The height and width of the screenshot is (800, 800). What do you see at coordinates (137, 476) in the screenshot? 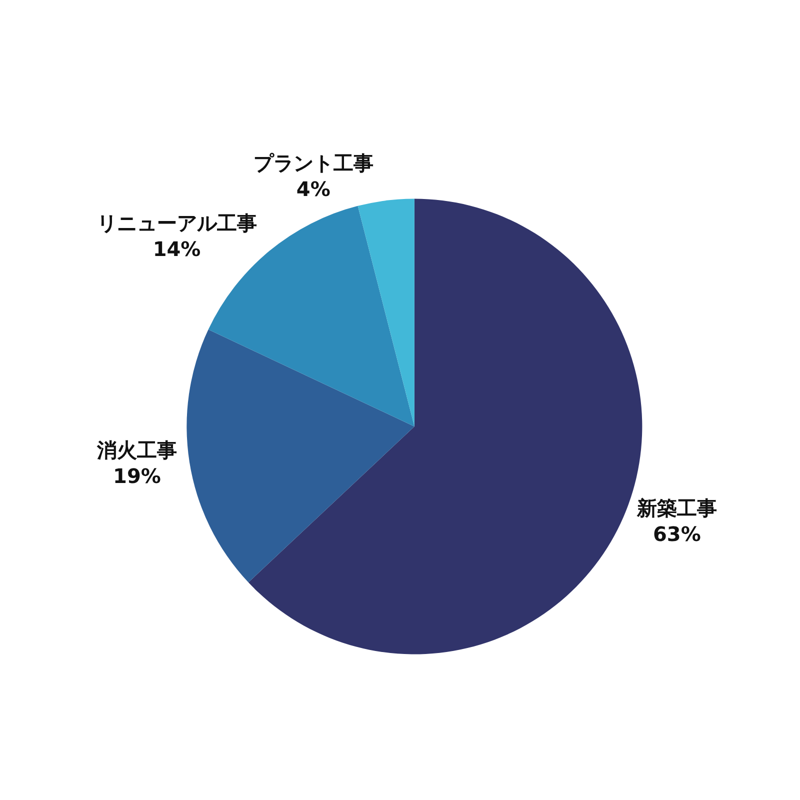
I see `data-label: 19%` at bounding box center [137, 476].